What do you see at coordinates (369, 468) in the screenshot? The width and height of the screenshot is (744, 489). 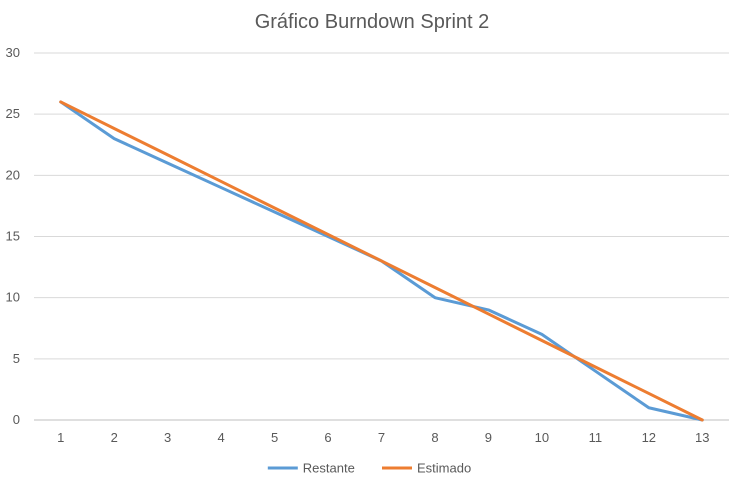 I see `legend: Restante Estimado` at bounding box center [369, 468].